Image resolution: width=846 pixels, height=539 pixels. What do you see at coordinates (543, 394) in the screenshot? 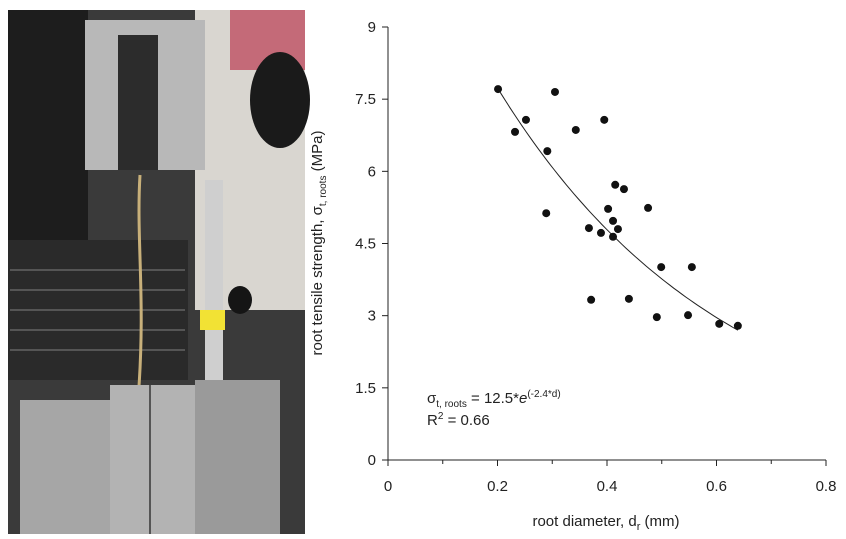
I see `eq-sup: (-2.4*d)` at bounding box center [543, 394].